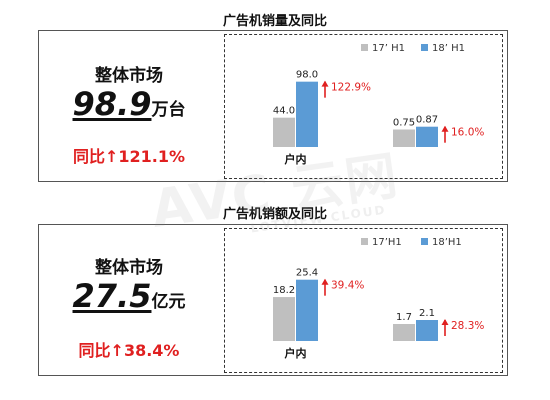 The image size is (550, 400). Describe the element at coordinates (112, 296) in the screenshot. I see `summary-number: 27.5` at that location.